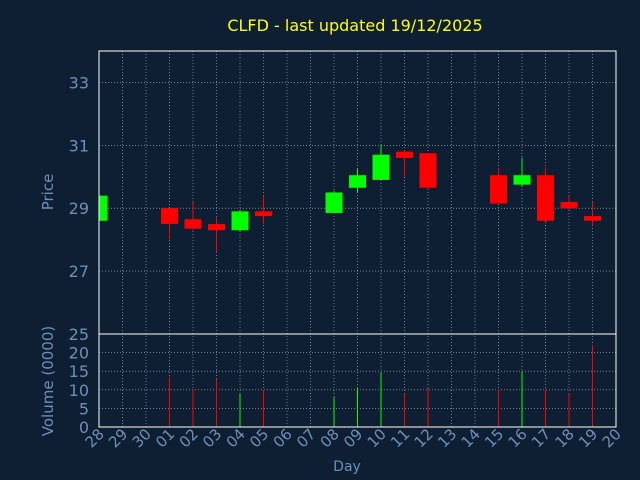 The width and height of the screenshot is (640, 480). I want to click on x-tick-label: 15, so click(494, 438).